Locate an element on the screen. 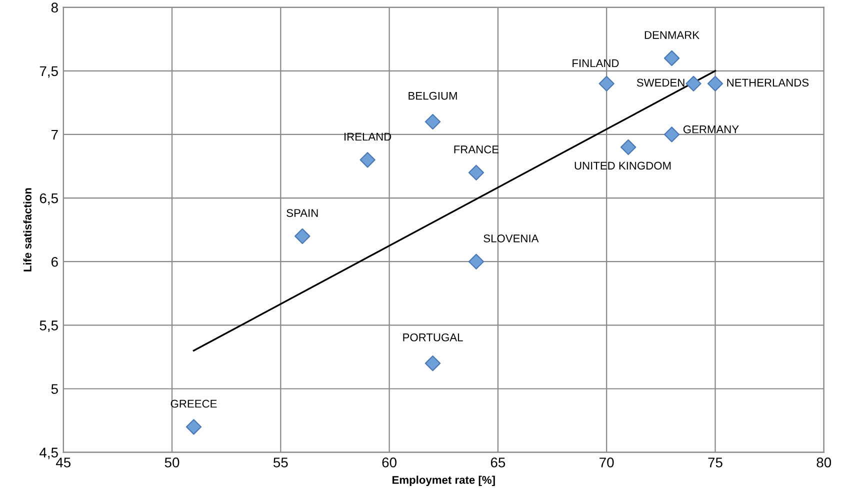 This screenshot has width=845, height=489. annotation: DENMARK is located at coordinates (672, 35).